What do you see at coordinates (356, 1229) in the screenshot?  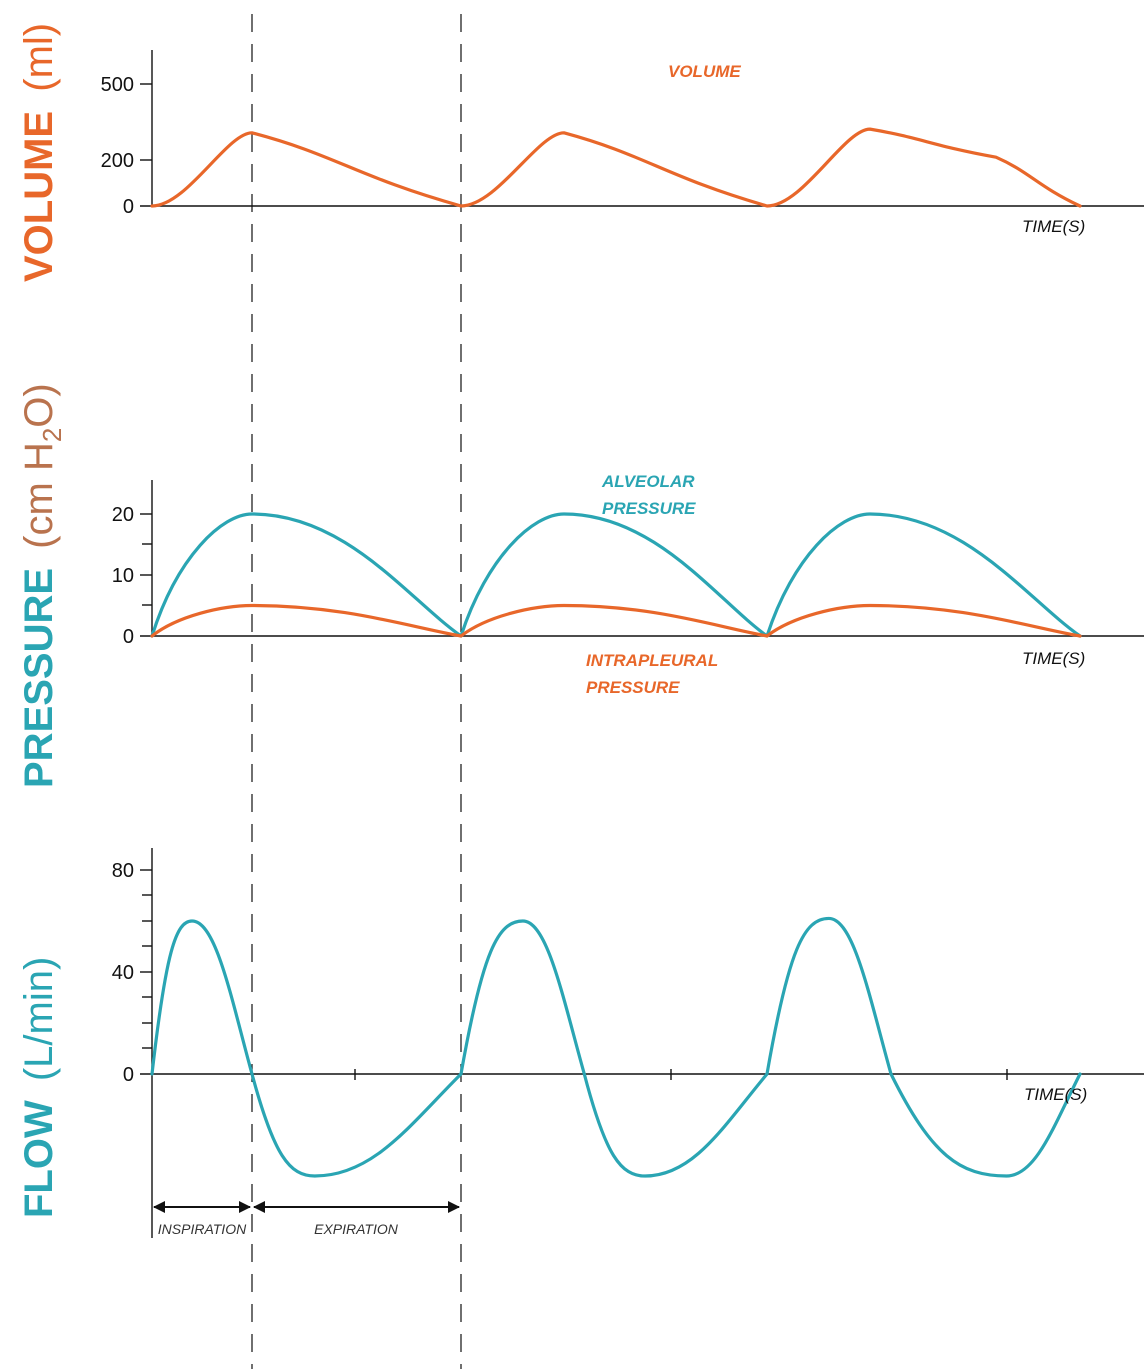 I see `expiration-label: EXPIRATION` at bounding box center [356, 1229].